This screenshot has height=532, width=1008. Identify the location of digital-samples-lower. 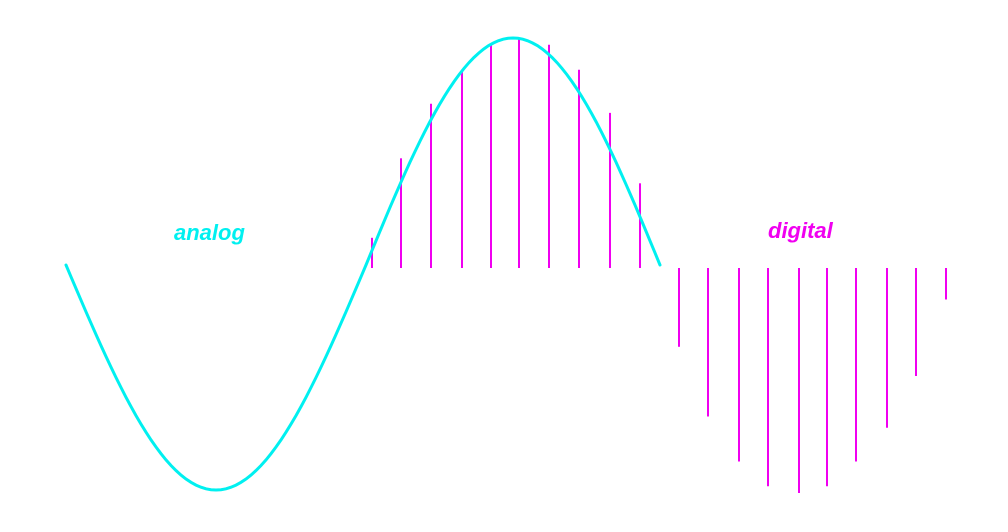
(812, 380).